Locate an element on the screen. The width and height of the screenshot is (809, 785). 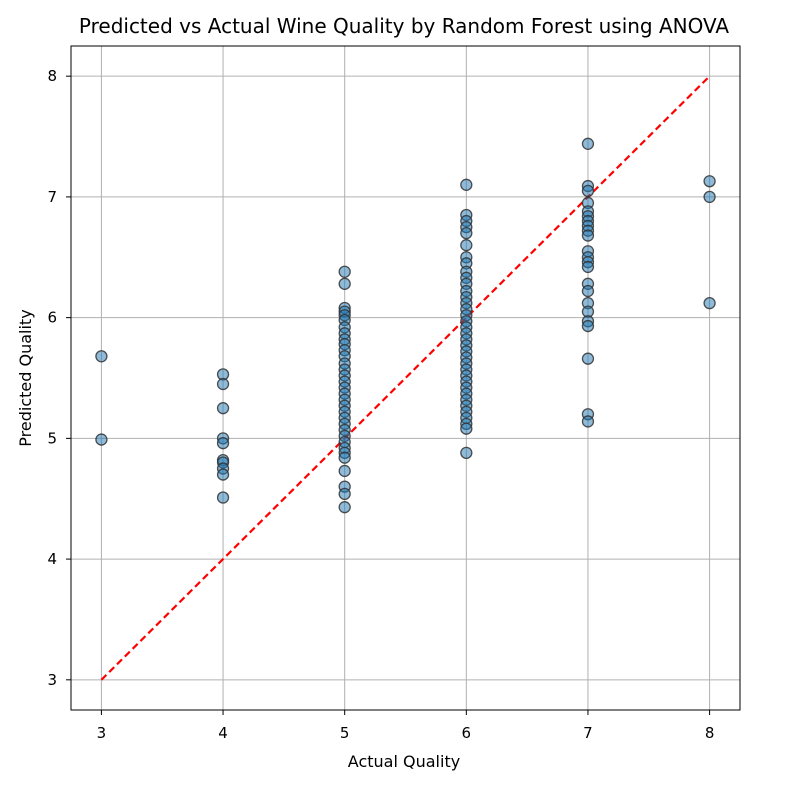
y-tick-label: 7 is located at coordinates (52, 197).